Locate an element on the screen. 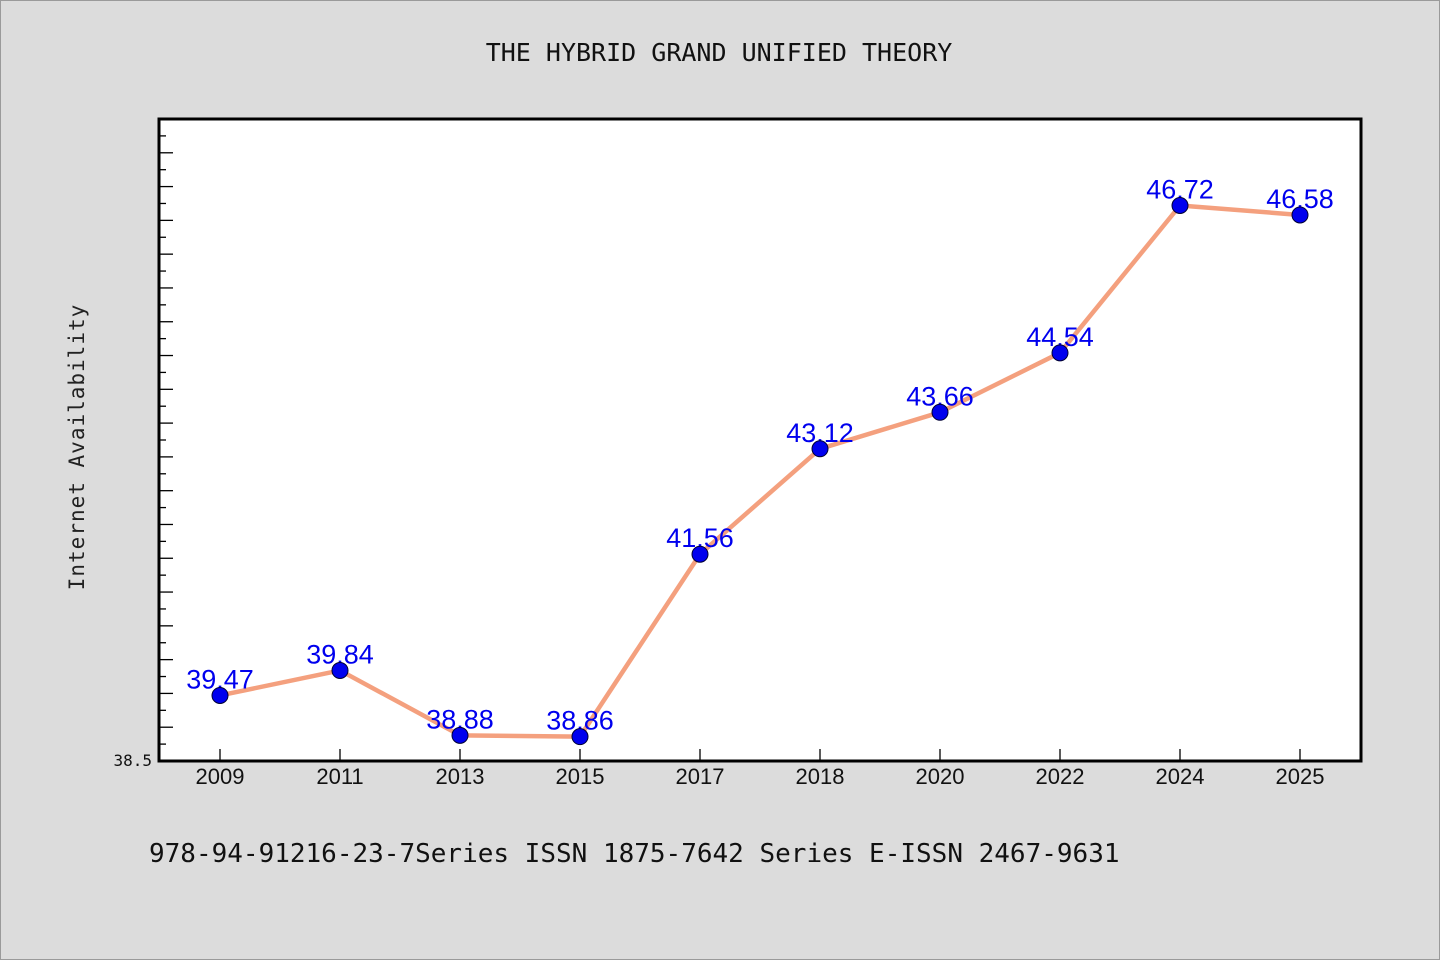 This screenshot has height=960, width=1440. x-tick-label: 2022 is located at coordinates (1060, 776).